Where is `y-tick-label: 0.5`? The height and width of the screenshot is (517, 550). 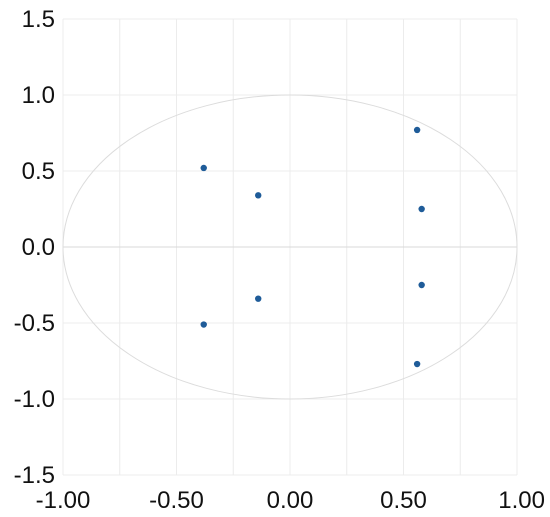 y-tick-label: 0.5 is located at coordinates (38, 171).